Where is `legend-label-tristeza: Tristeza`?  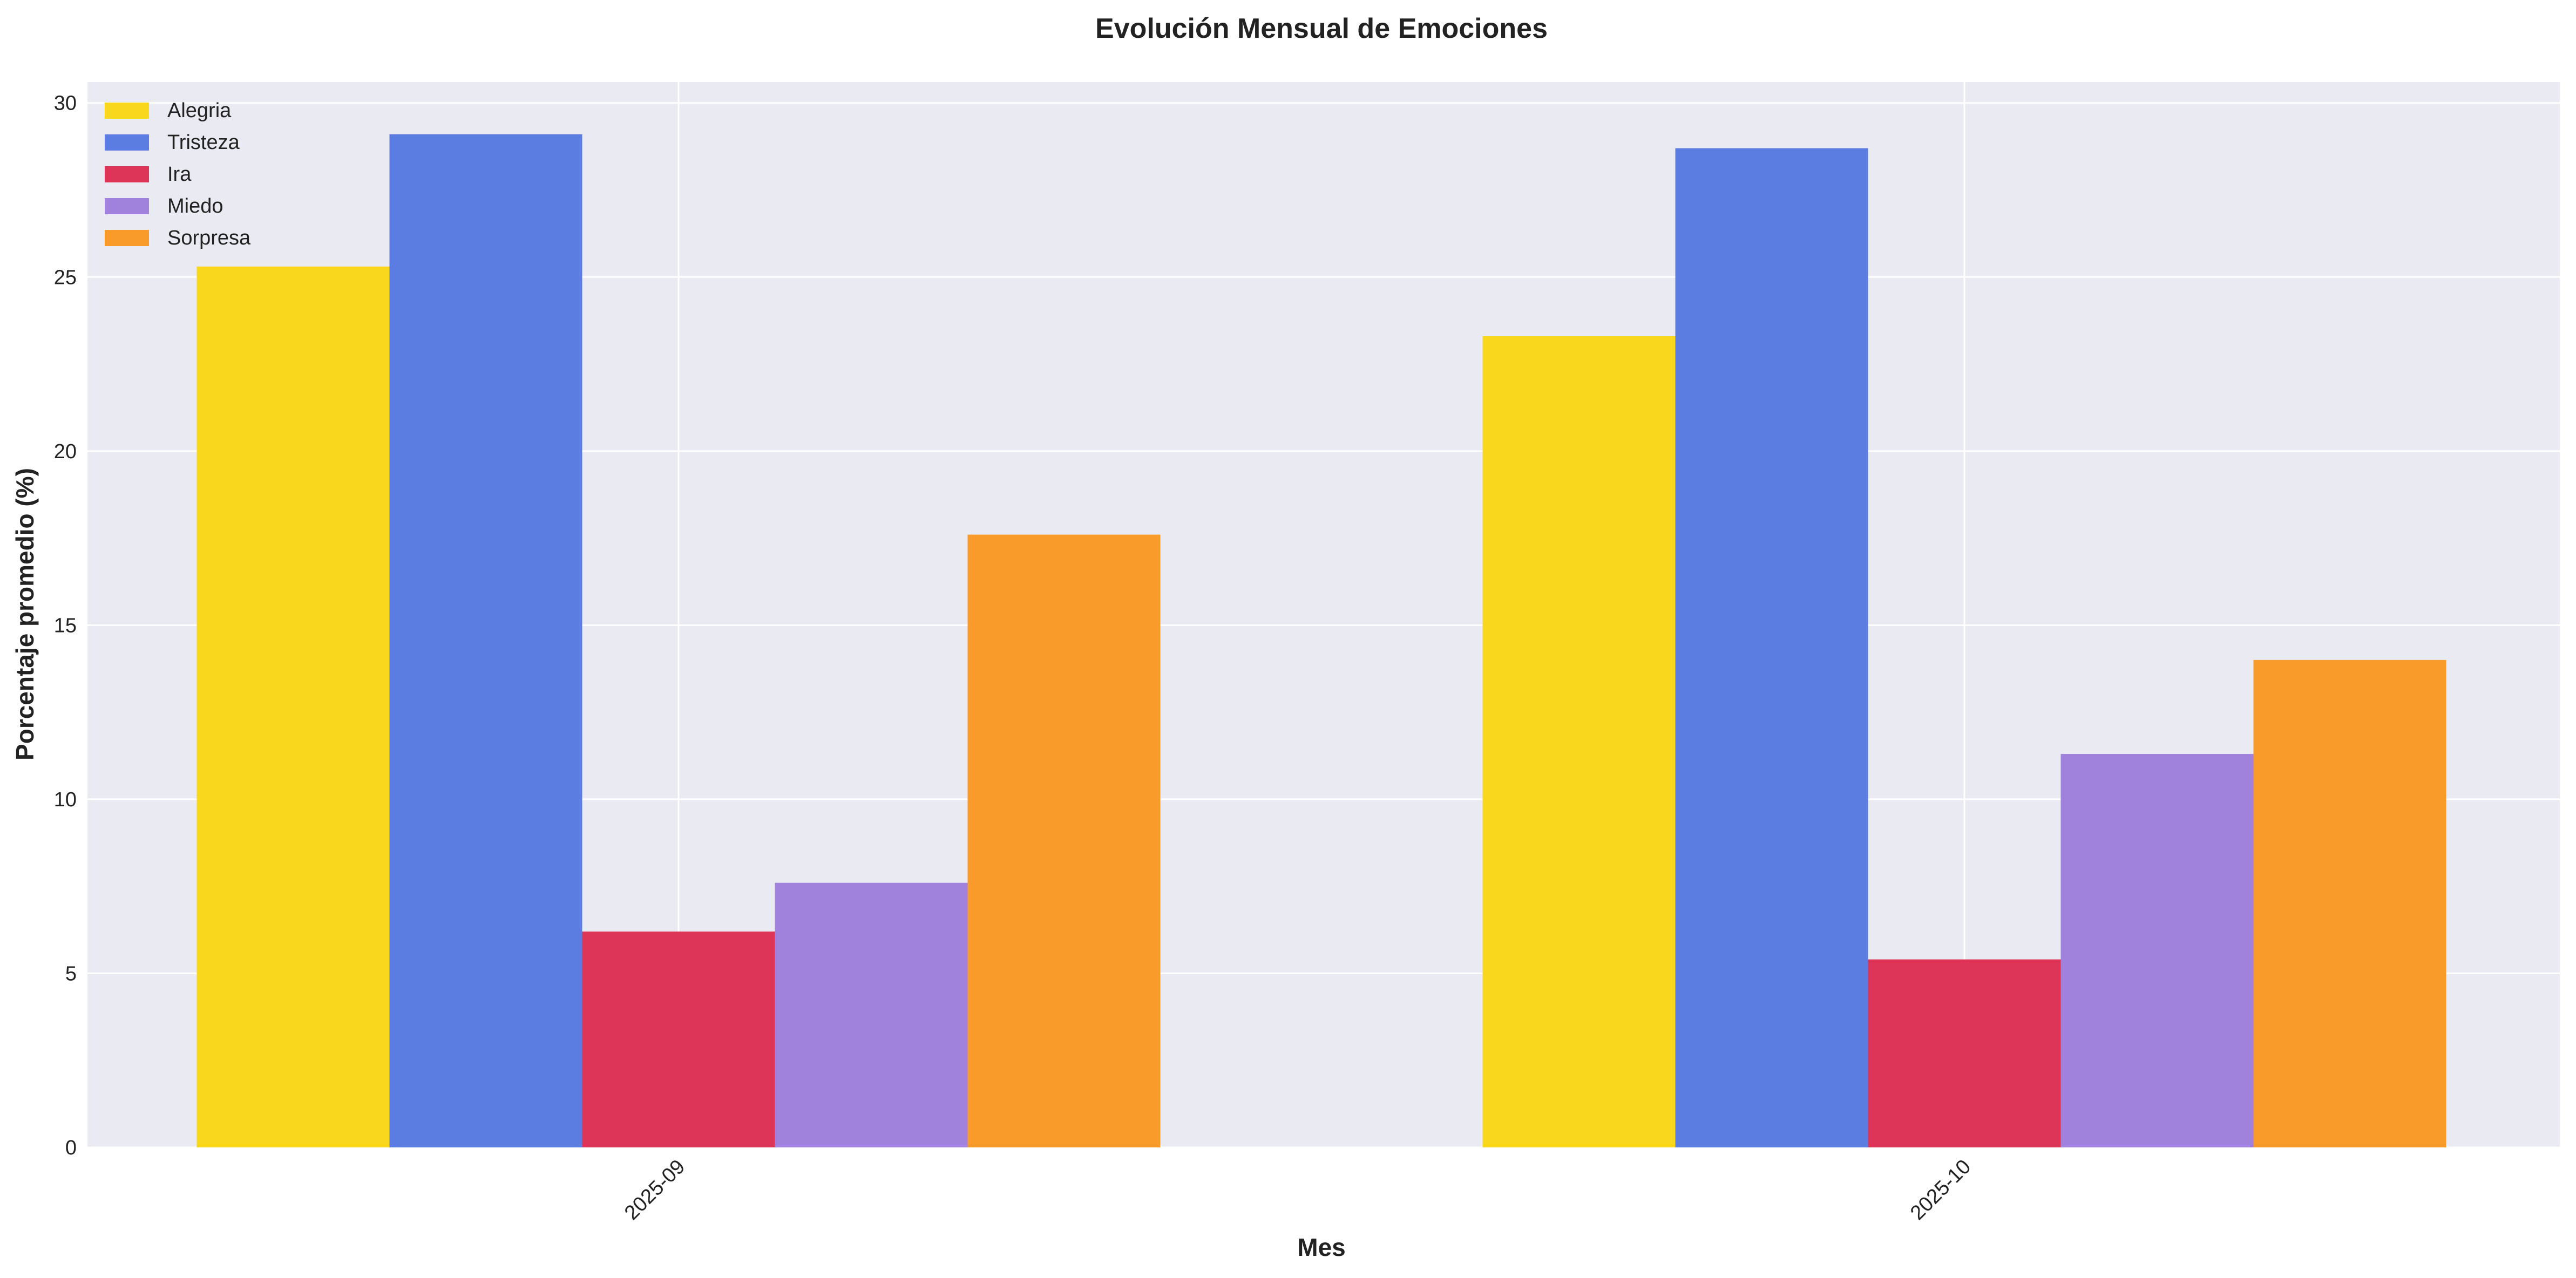 legend-label-tristeza: Tristeza is located at coordinates (203, 142).